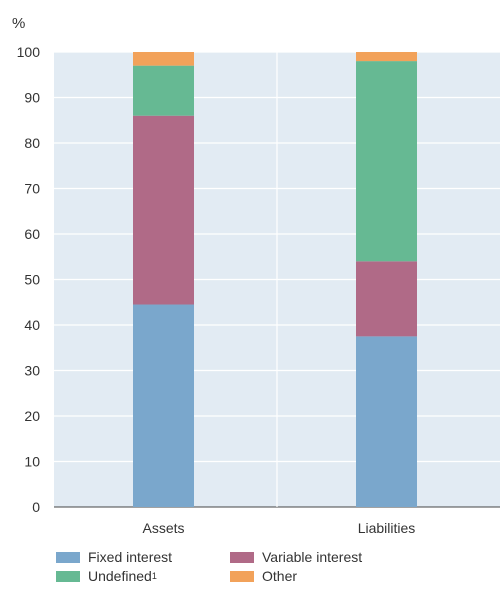  What do you see at coordinates (163, 528) in the screenshot?
I see `x-tick-label: Assets` at bounding box center [163, 528].